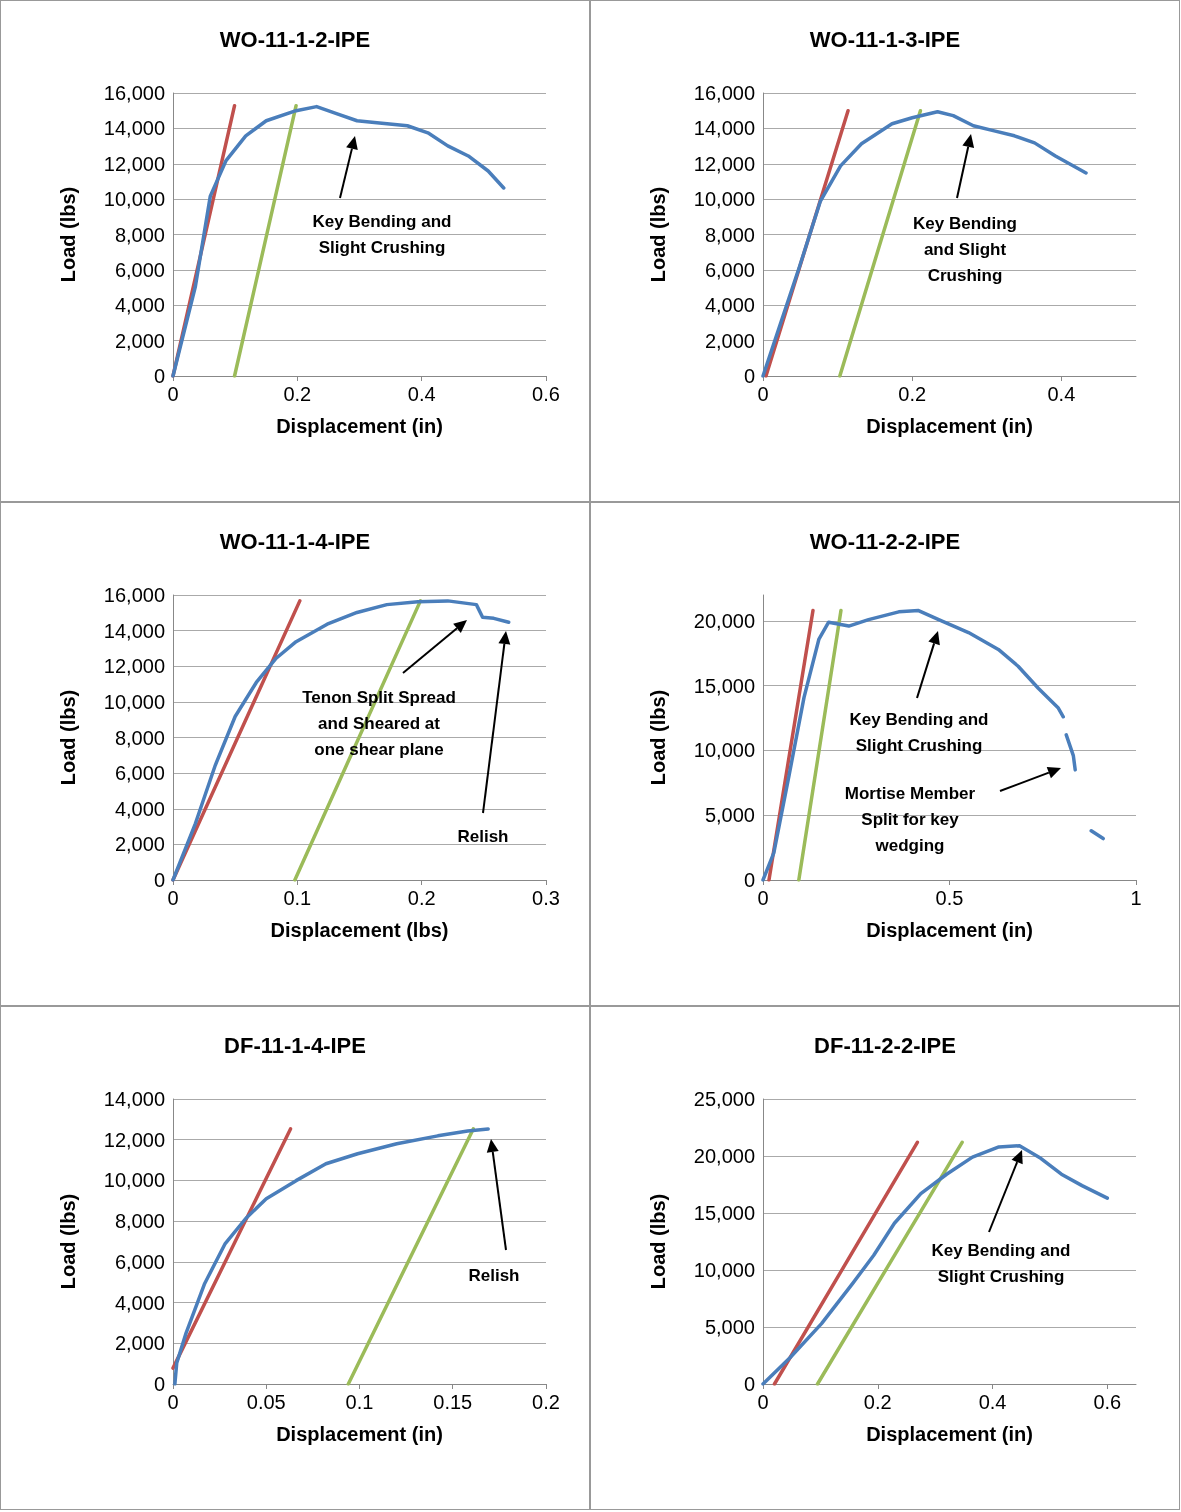 This screenshot has height=1512, width=1181. Describe the element at coordinates (885, 1045) in the screenshot. I see `chart-title: DF-11-2-2-IPE` at that location.